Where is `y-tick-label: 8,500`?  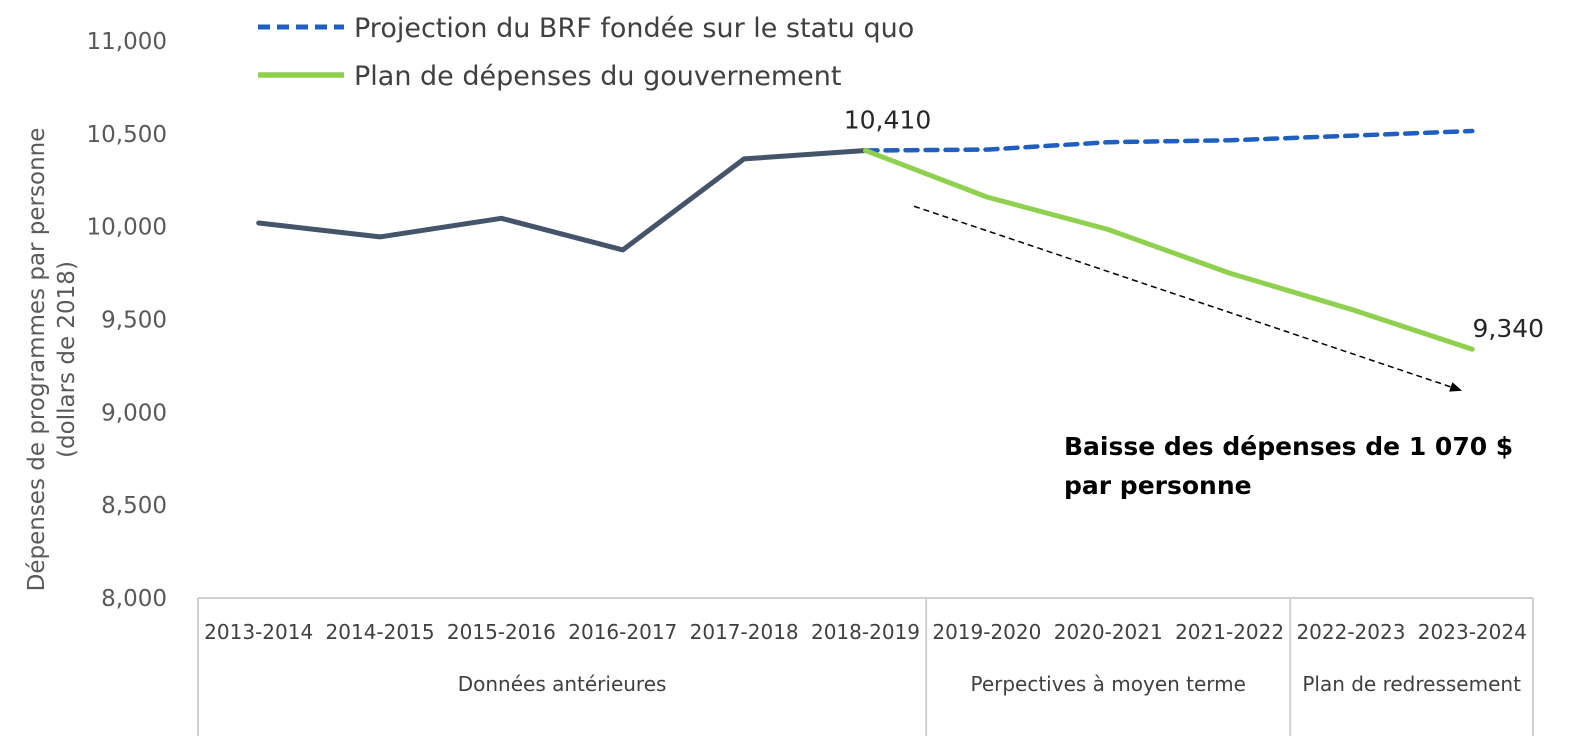
y-tick-label: 8,500 is located at coordinates (134, 506).